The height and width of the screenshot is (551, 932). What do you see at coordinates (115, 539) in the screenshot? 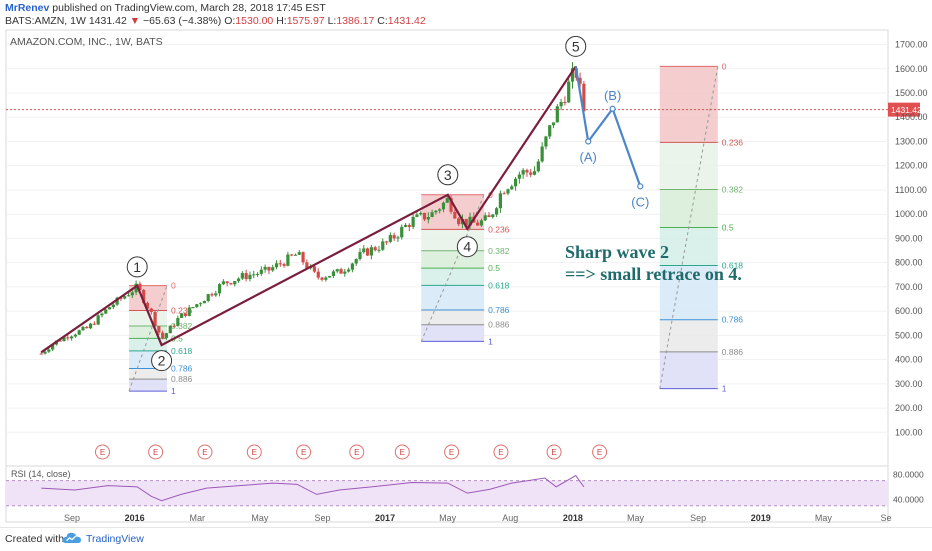
I see `tradingview-brand-link: TradingView` at bounding box center [115, 539].